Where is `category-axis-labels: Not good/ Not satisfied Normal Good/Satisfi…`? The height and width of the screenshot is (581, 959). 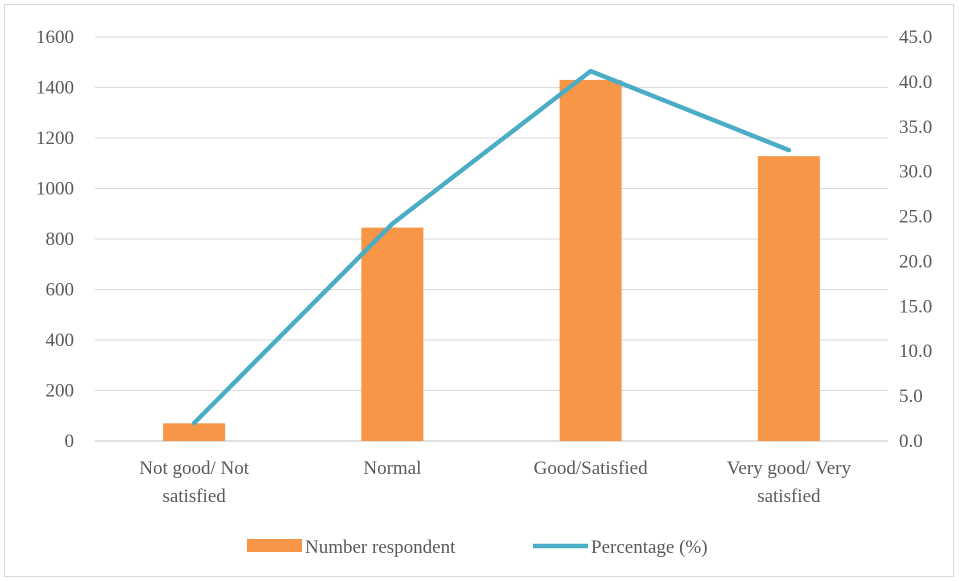 category-axis-labels: Not good/ Not satisfied Normal Good/Satisfi… is located at coordinates (495, 482).